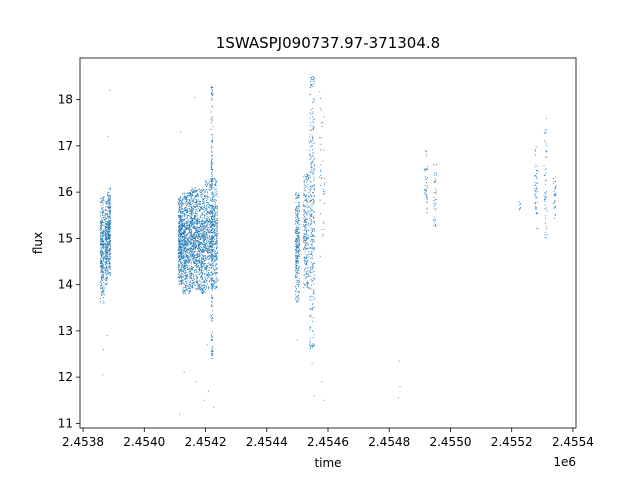  I want to click on x-tick-label: 2.4544, so click(267, 442).